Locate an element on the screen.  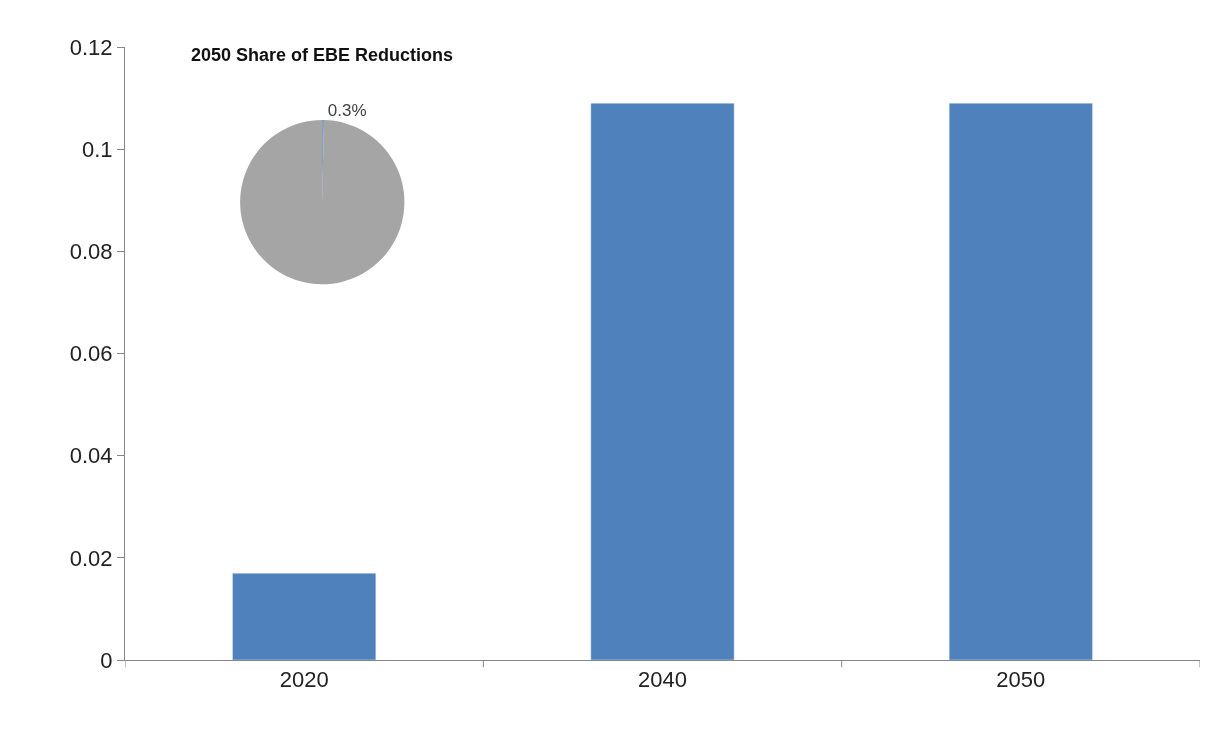
data-label: 0.3% is located at coordinates (347, 110).